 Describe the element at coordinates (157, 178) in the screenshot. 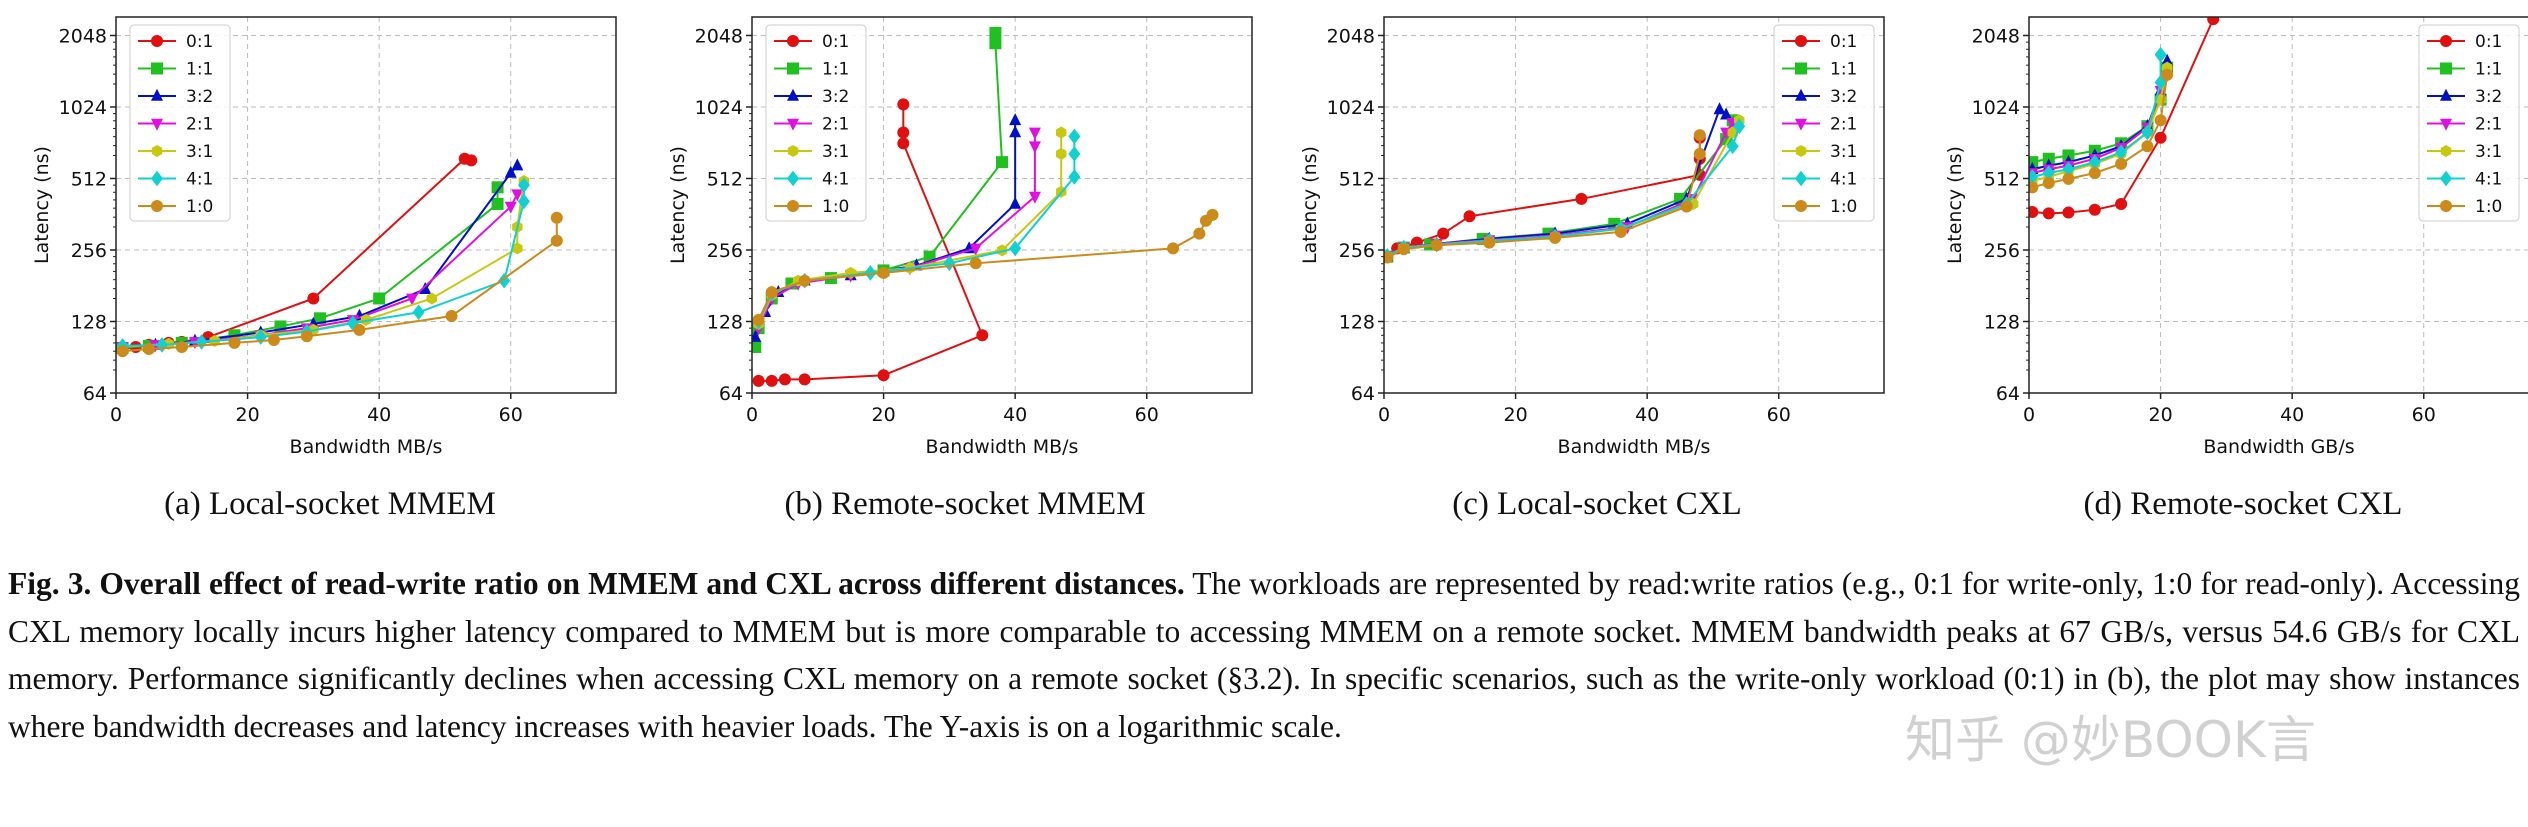

I see `diamond-marker-icon` at that location.